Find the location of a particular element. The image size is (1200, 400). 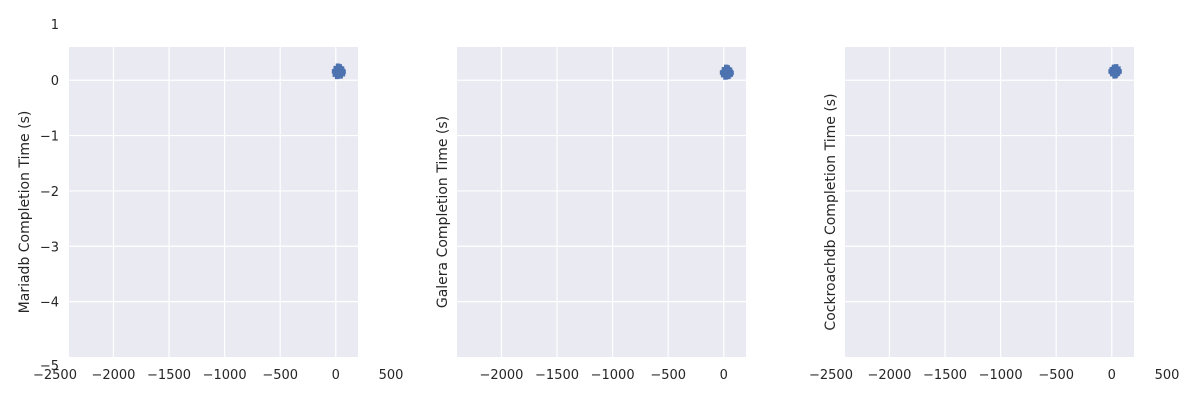

y-tick-label: 0 is located at coordinates (55, 81).